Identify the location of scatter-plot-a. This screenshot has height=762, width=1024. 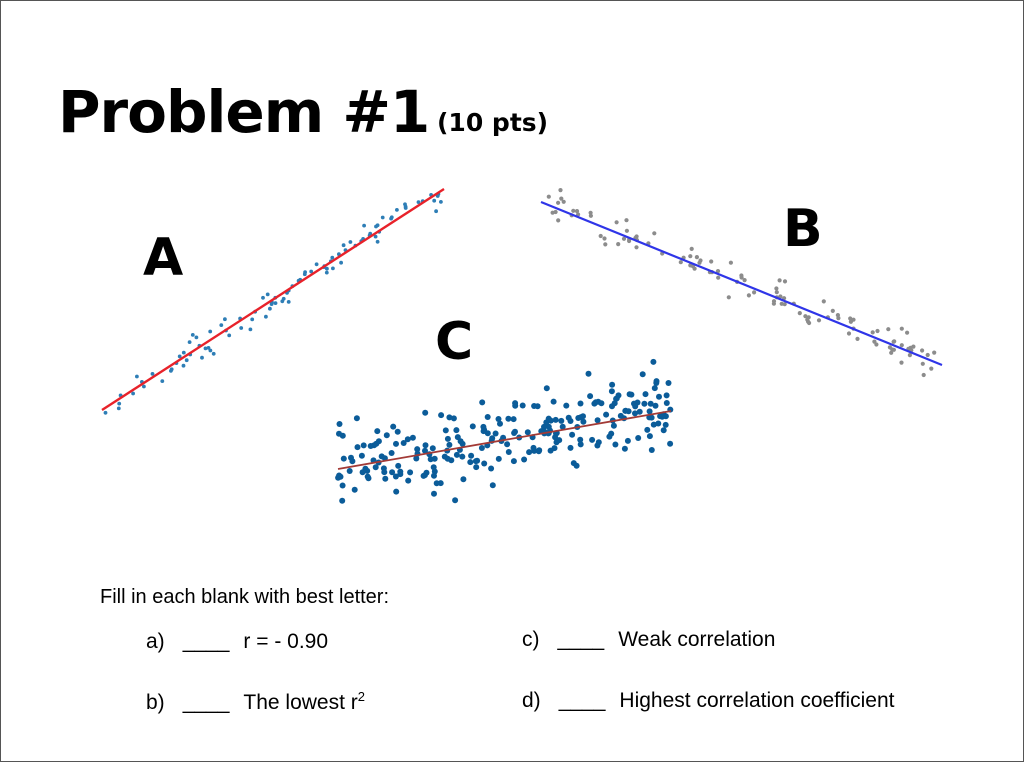
(273, 301).